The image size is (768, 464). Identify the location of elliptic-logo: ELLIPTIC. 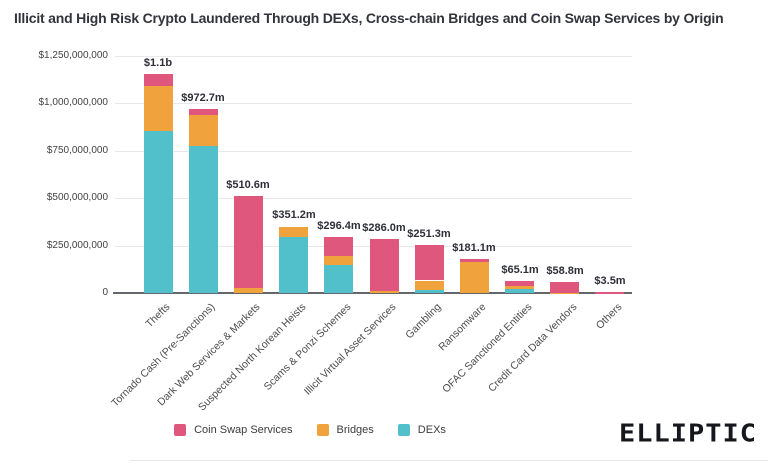
(687, 433).